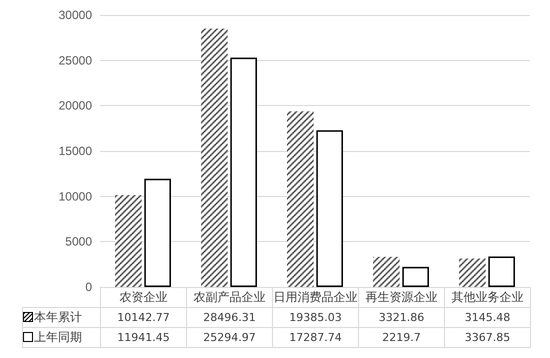 The height and width of the screenshot is (358, 550). What do you see at coordinates (401, 338) in the screenshot?
I see `data-label: 2219.7` at bounding box center [401, 338].